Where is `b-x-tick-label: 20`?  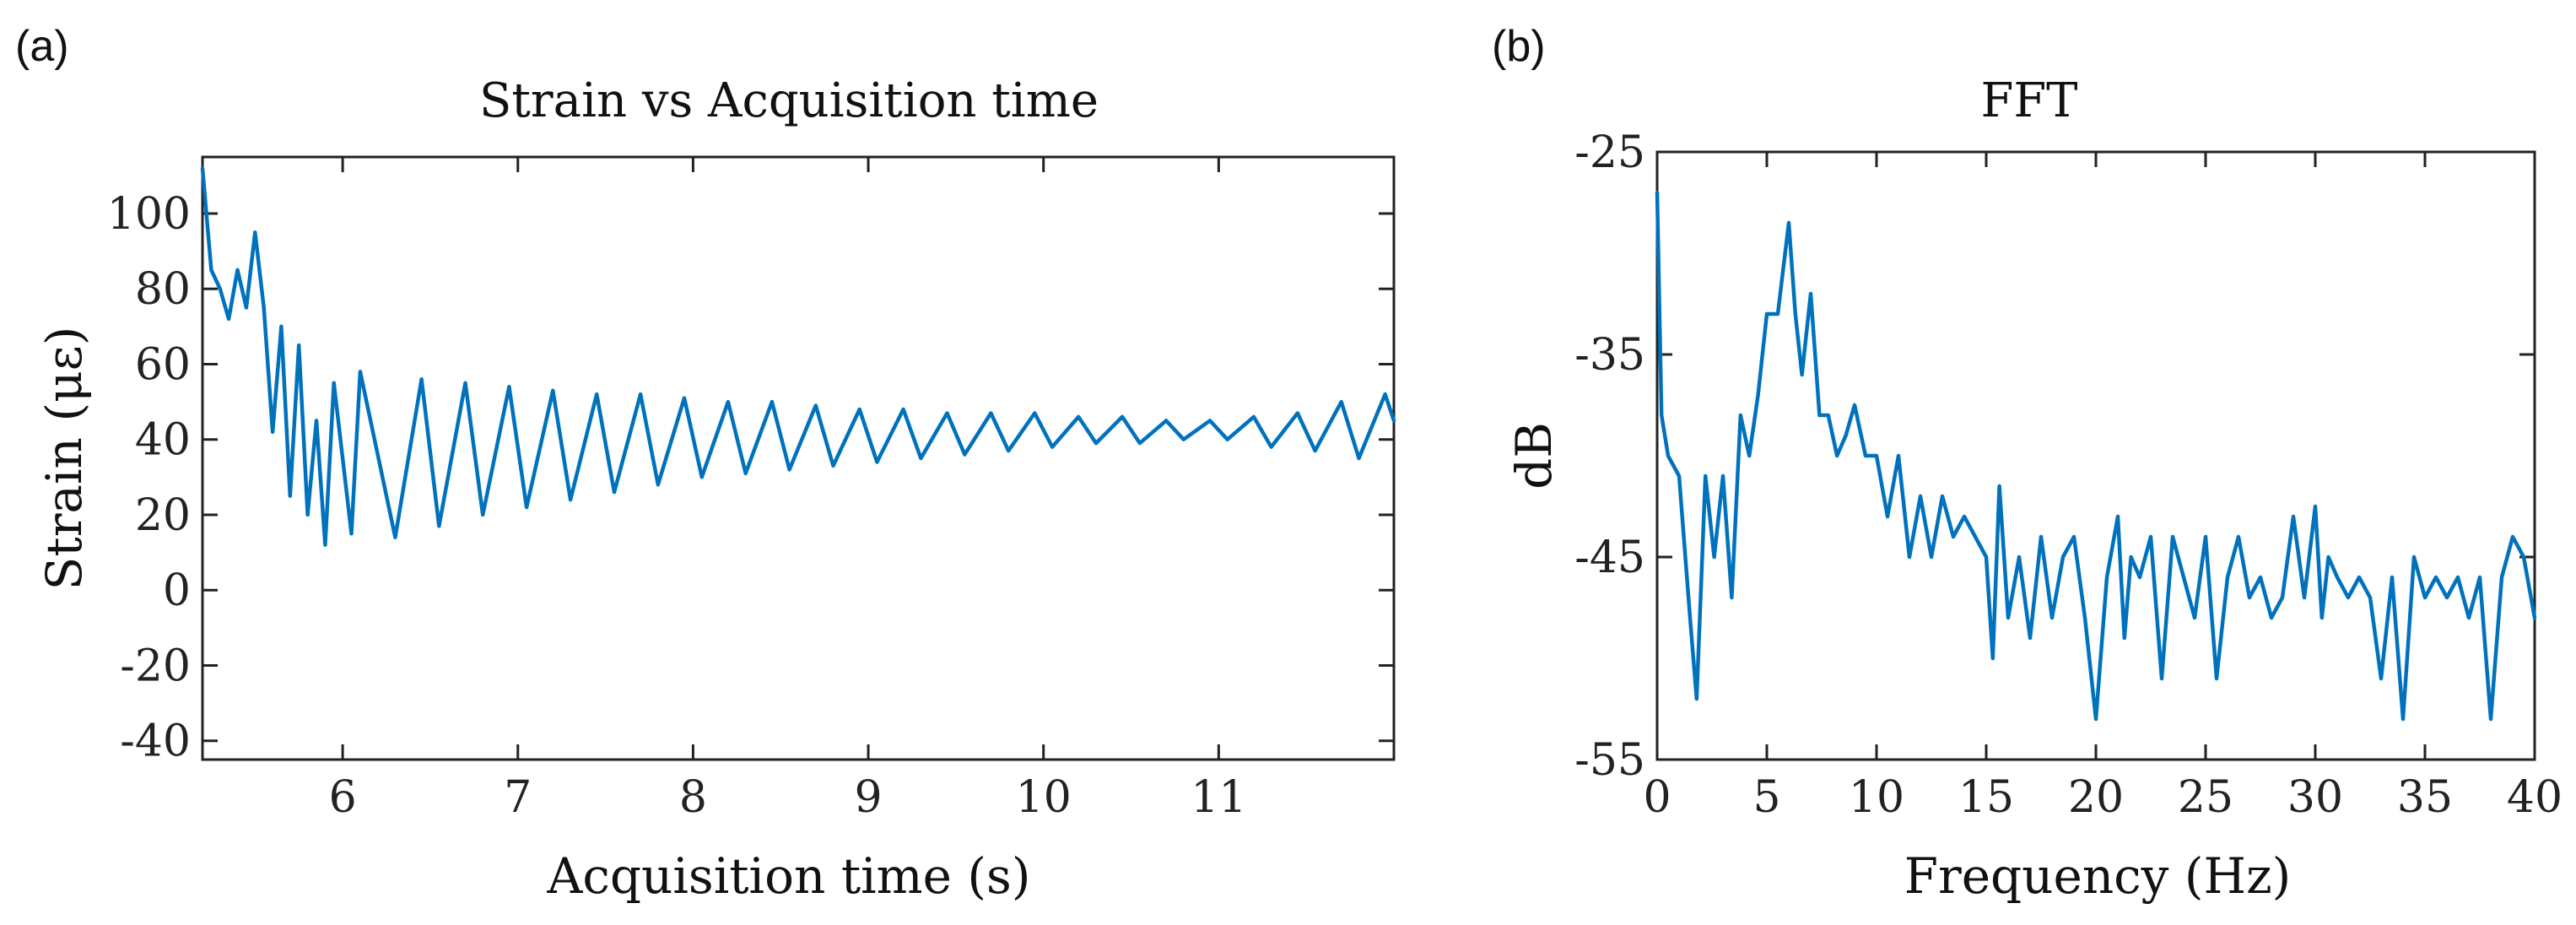
b-x-tick-label: 20 is located at coordinates (2096, 797).